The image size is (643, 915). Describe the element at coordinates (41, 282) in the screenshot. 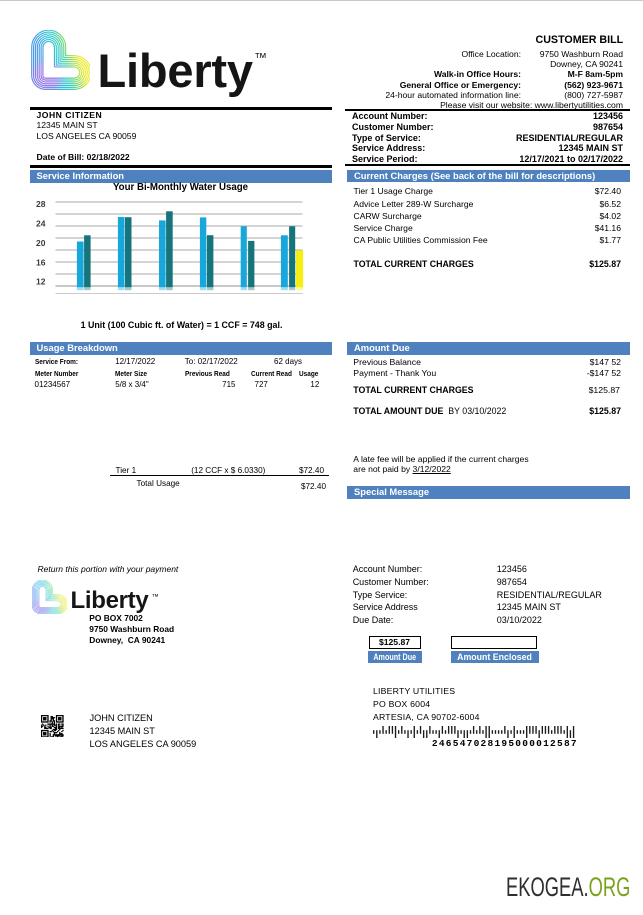

I see `svg-text: 12` at that location.